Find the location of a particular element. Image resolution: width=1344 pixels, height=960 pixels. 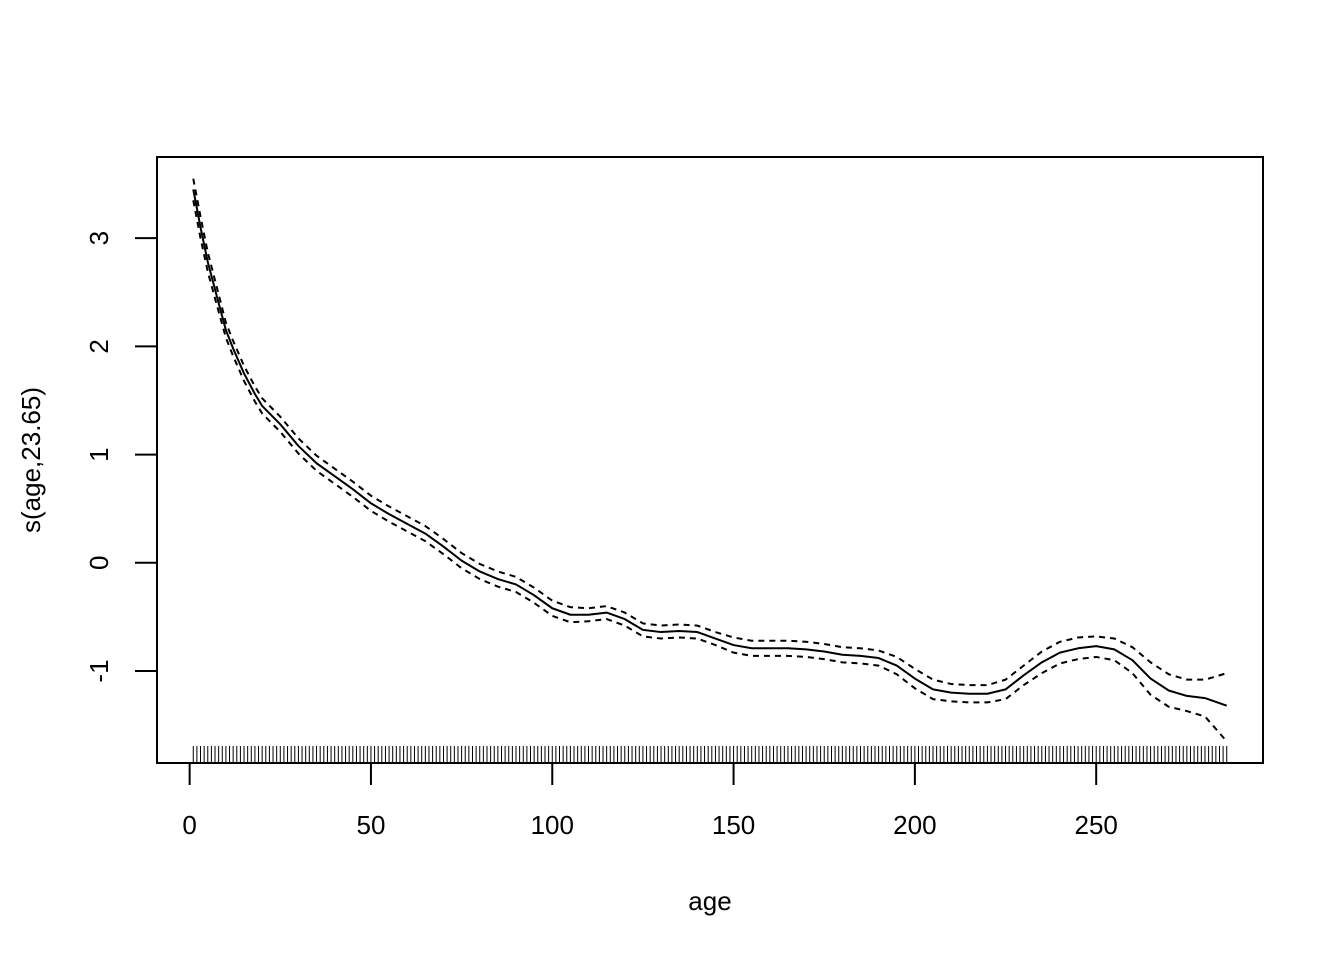

y-tick-label: 1 is located at coordinates (99, 454).